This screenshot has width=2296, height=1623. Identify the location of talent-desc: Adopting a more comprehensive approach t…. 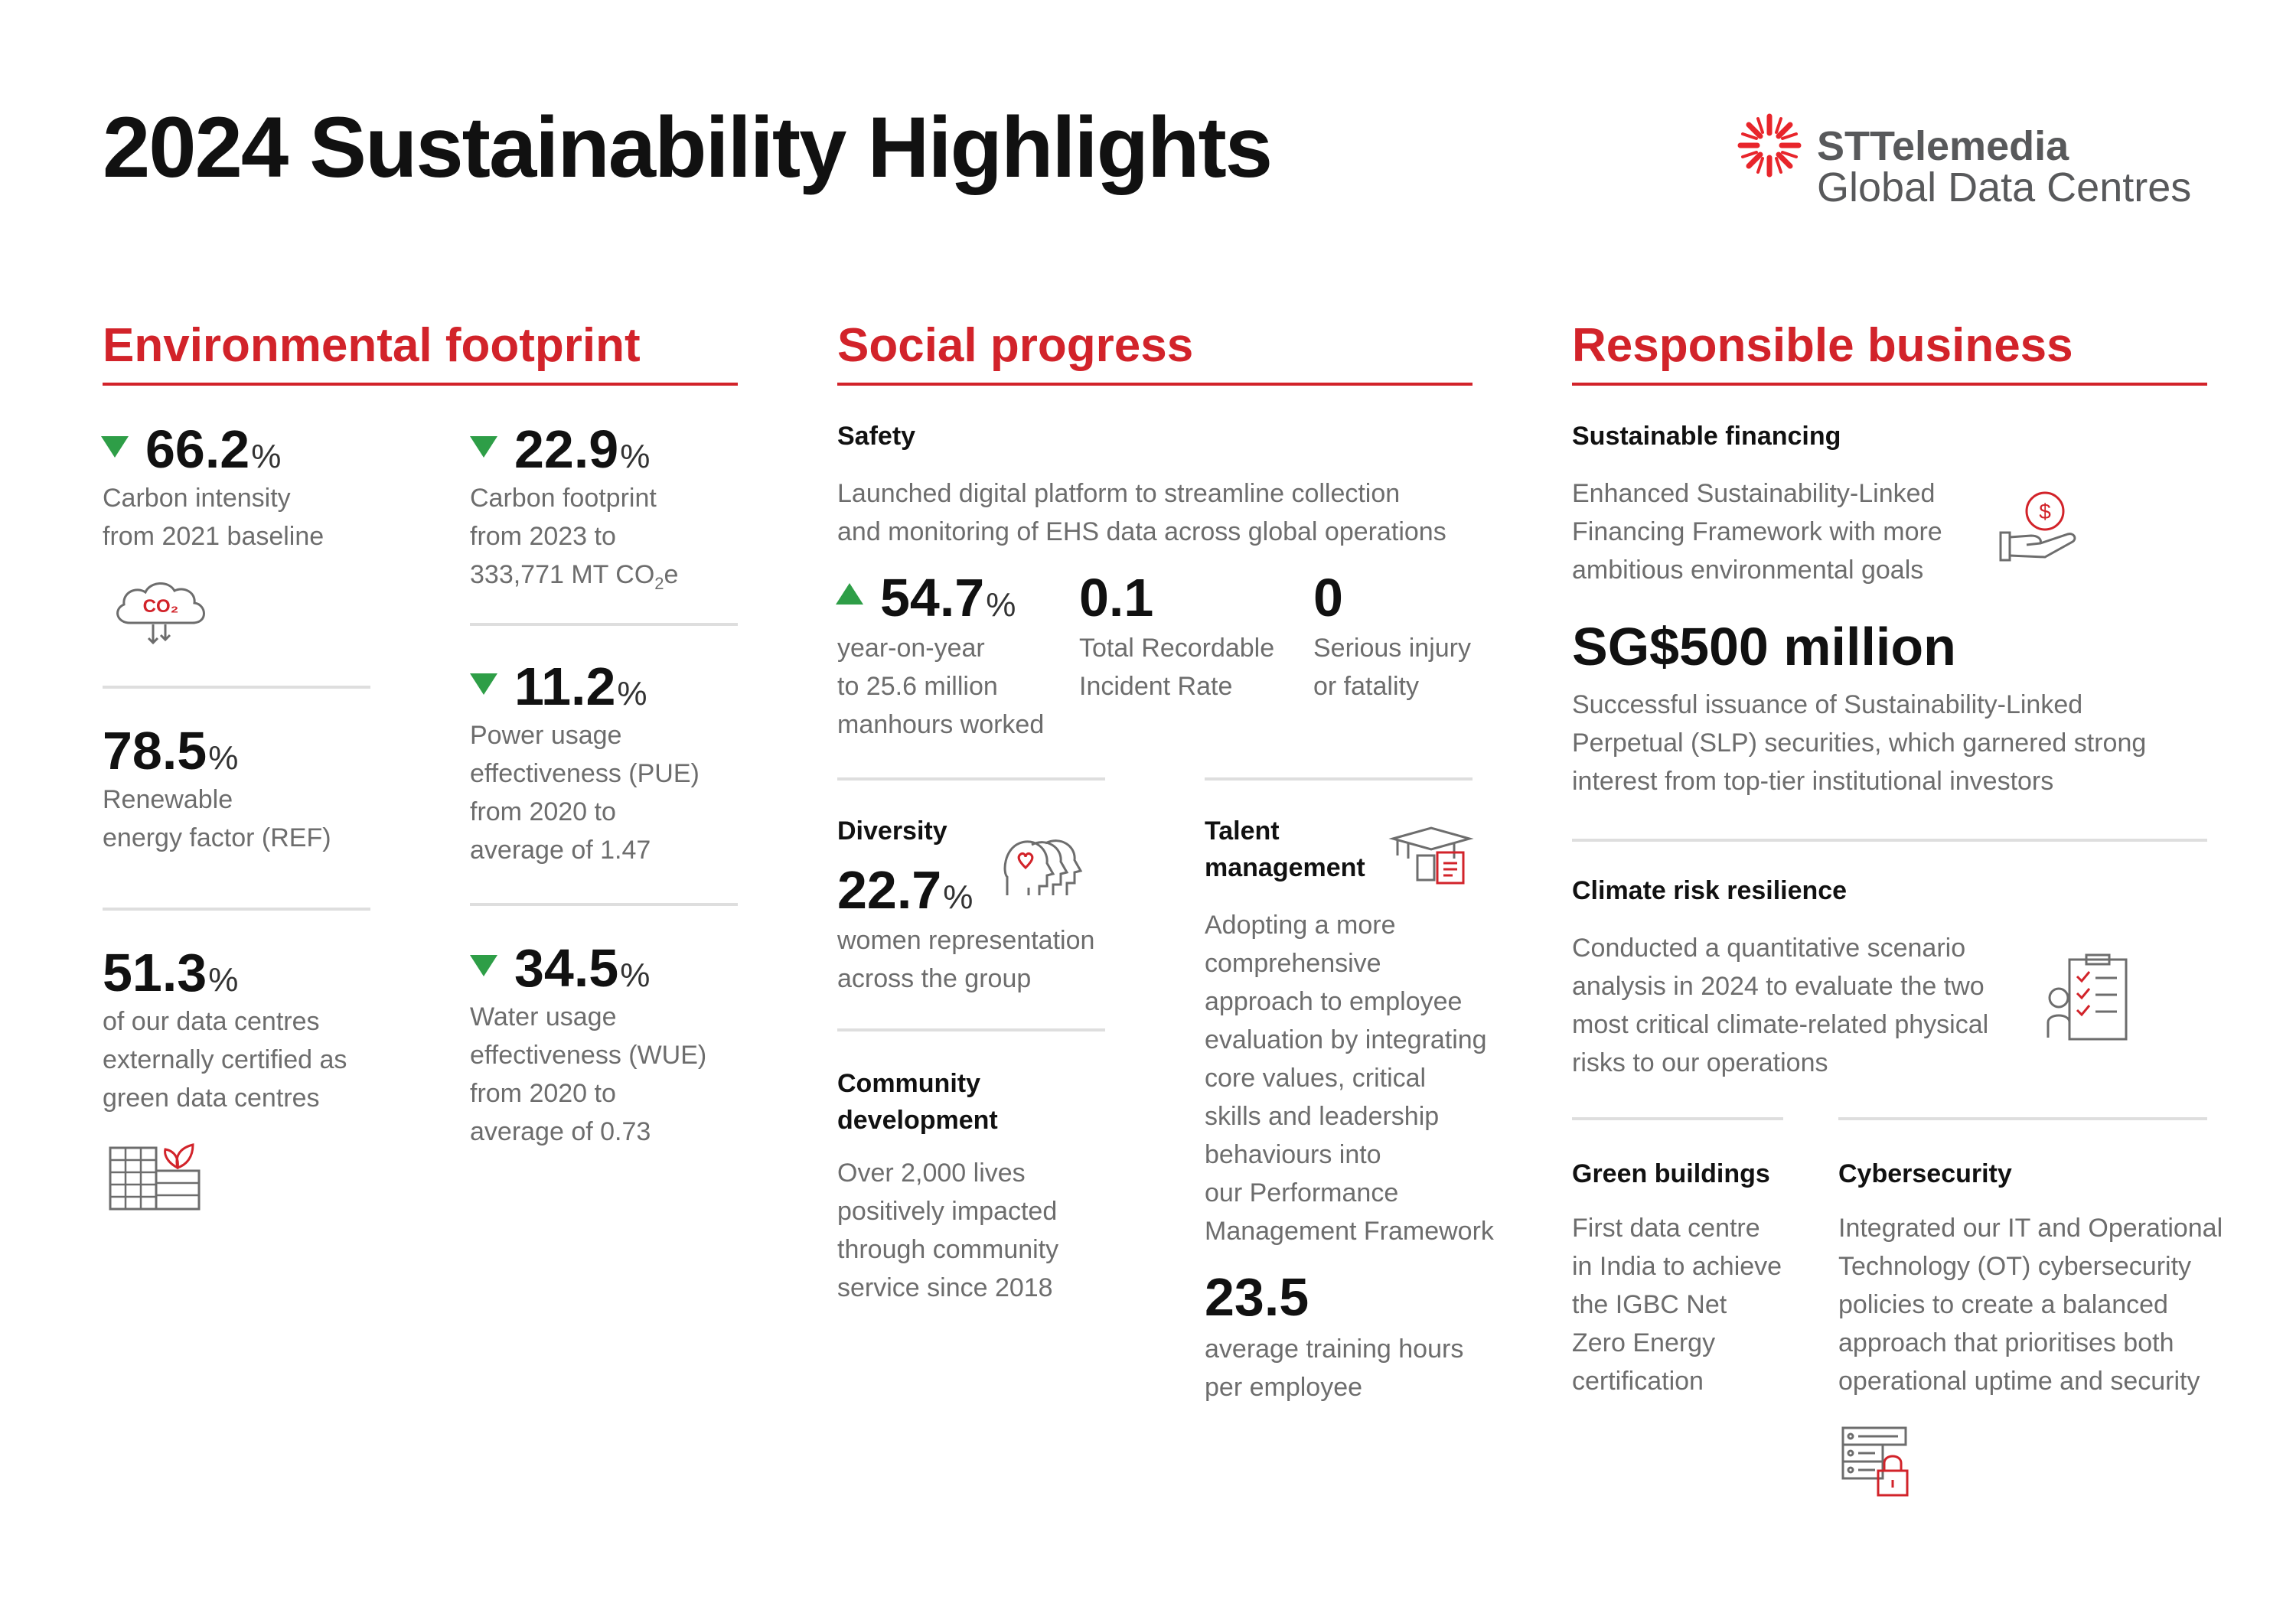
(1349, 1079).